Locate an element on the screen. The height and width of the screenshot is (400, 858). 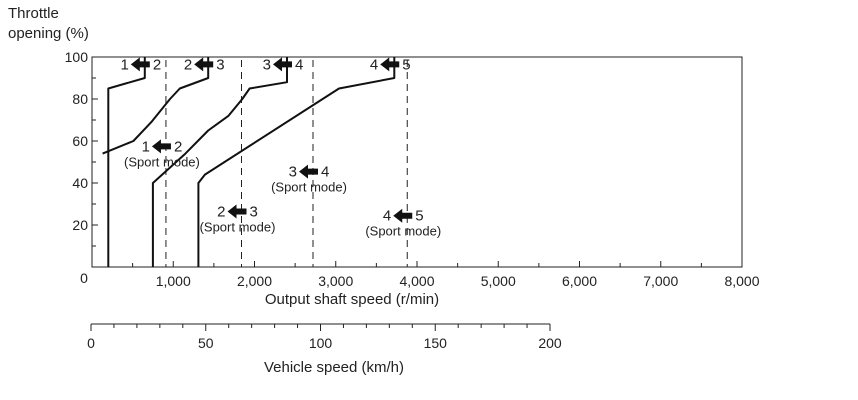
vehicle-speed-axis: 0 50 100 150 200 is located at coordinates (324, 337).